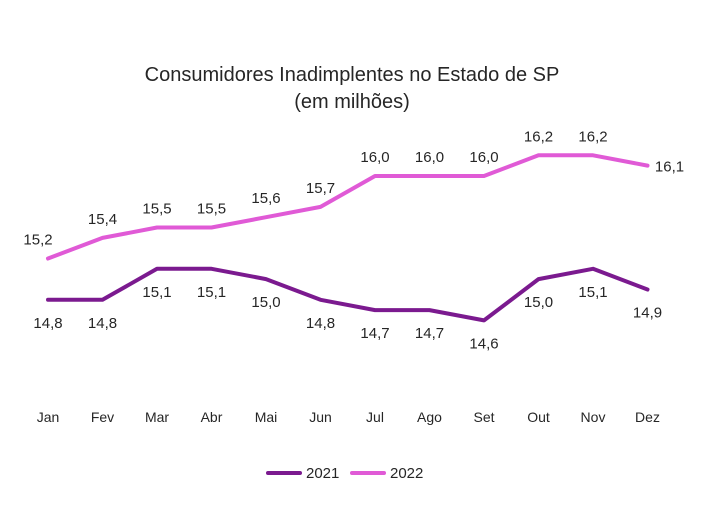 The image size is (704, 528). What do you see at coordinates (352, 102) in the screenshot?
I see `chart-subtitle: (em milhões)` at bounding box center [352, 102].